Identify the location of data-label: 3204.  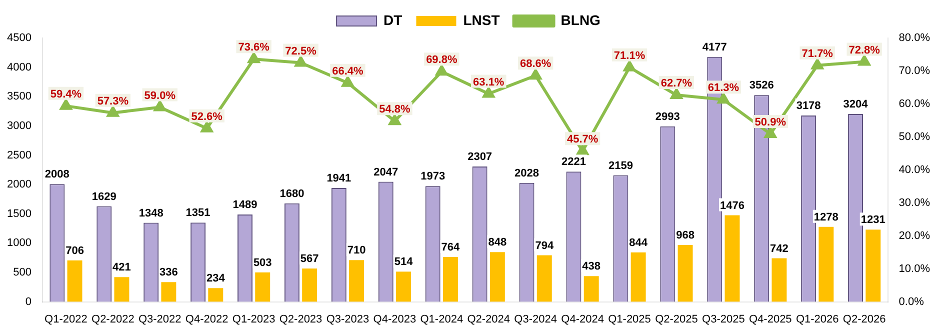
(856, 104).